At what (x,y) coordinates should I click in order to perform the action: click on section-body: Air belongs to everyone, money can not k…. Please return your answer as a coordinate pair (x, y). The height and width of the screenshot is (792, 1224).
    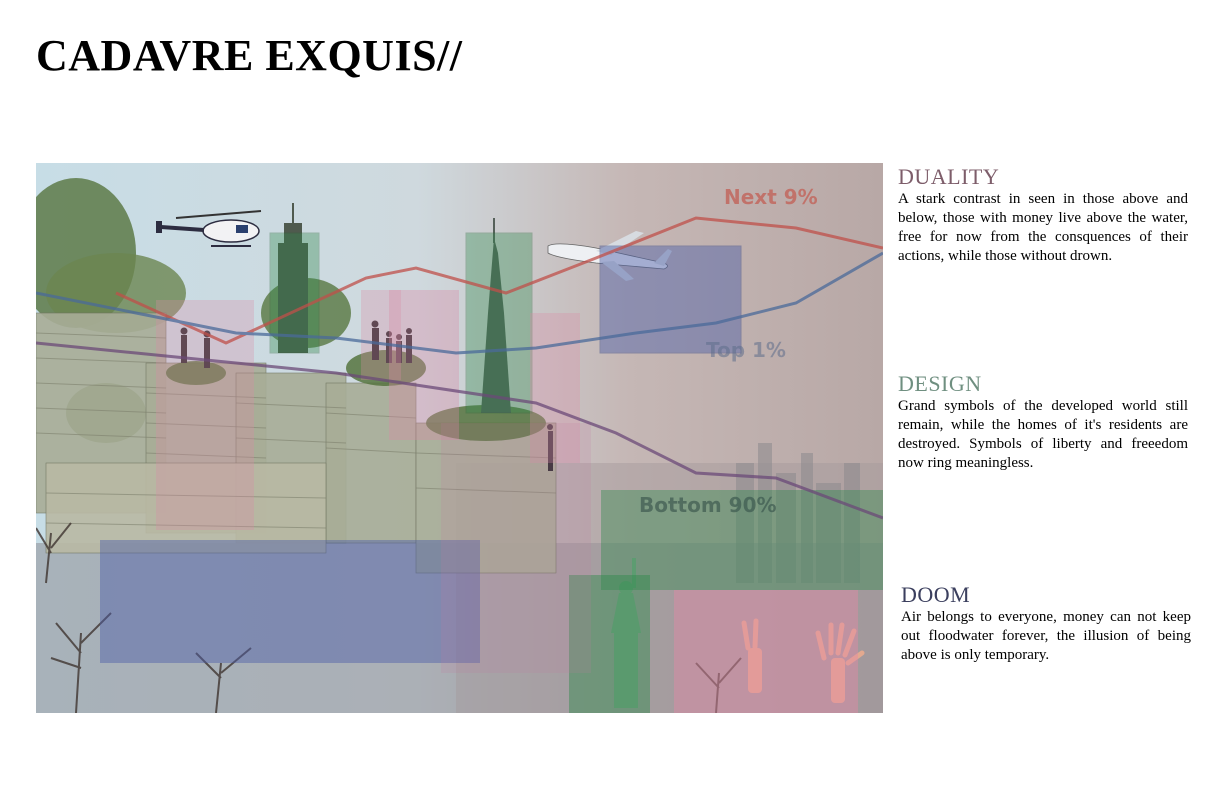
    Looking at the image, I should click on (1046, 636).